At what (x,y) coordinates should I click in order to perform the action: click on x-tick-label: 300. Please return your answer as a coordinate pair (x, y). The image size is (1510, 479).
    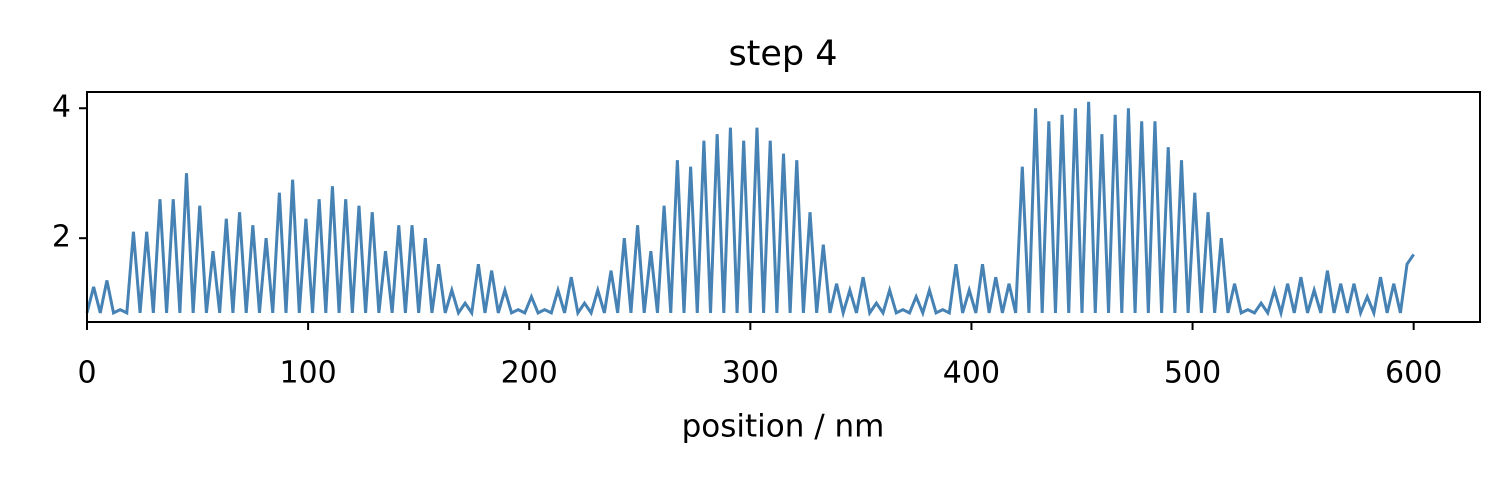
    Looking at the image, I should click on (750, 373).